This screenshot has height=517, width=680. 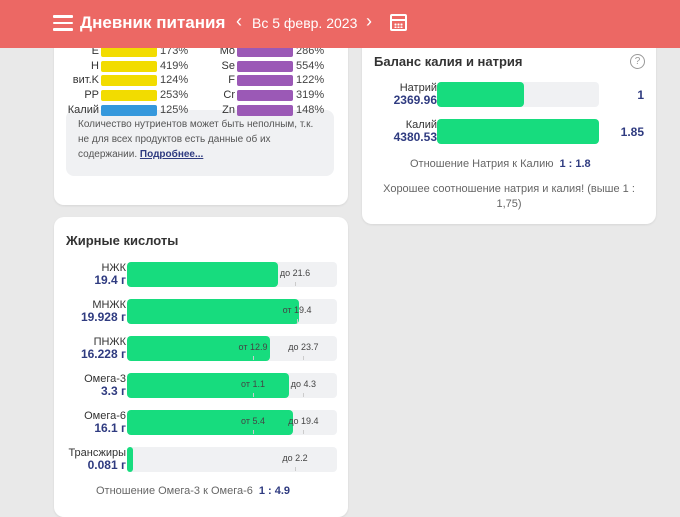 I want to click on norm-to-label: до 2.2, so click(x=295, y=458).